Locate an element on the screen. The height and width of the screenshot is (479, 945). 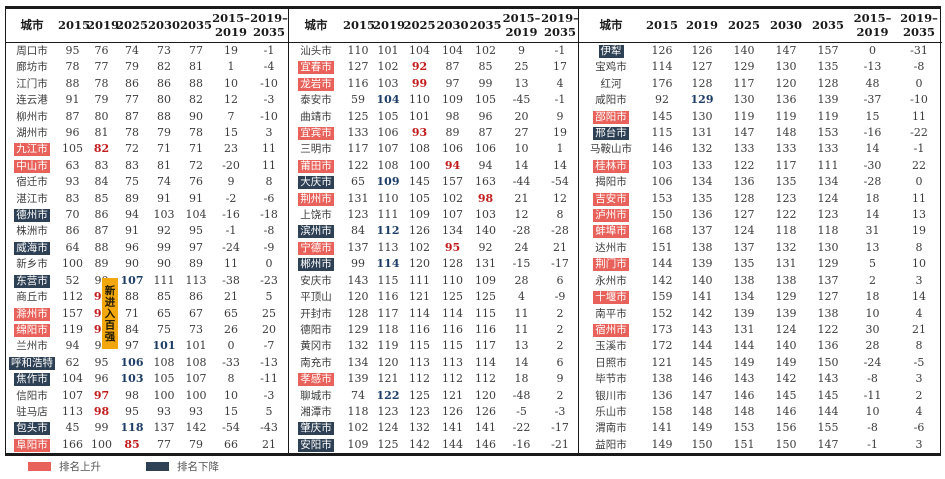
city-cell: 廊坊市 is located at coordinates (32, 67).